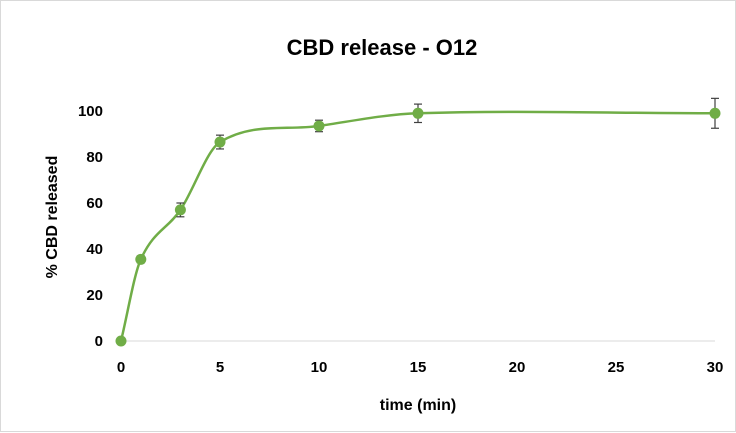 The width and height of the screenshot is (736, 433). I want to click on x-tick-label: 10, so click(319, 367).